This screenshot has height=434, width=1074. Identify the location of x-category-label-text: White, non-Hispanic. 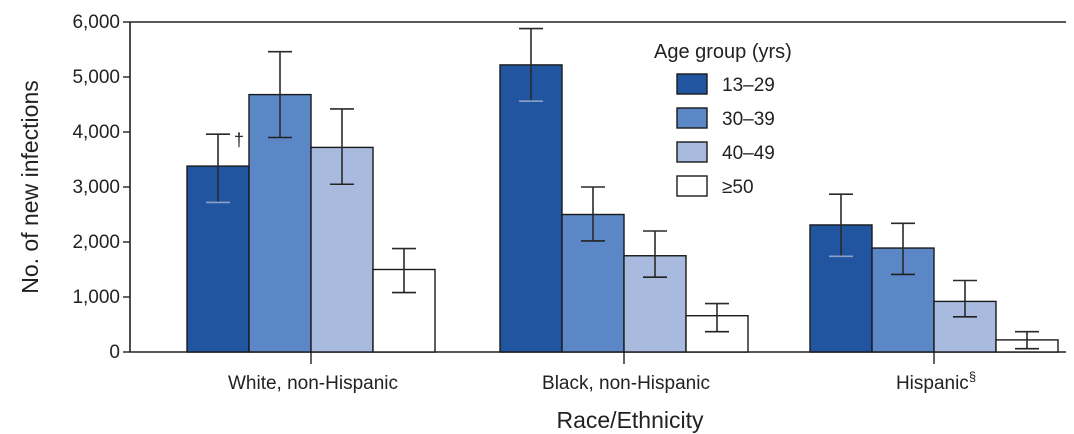
(313, 383).